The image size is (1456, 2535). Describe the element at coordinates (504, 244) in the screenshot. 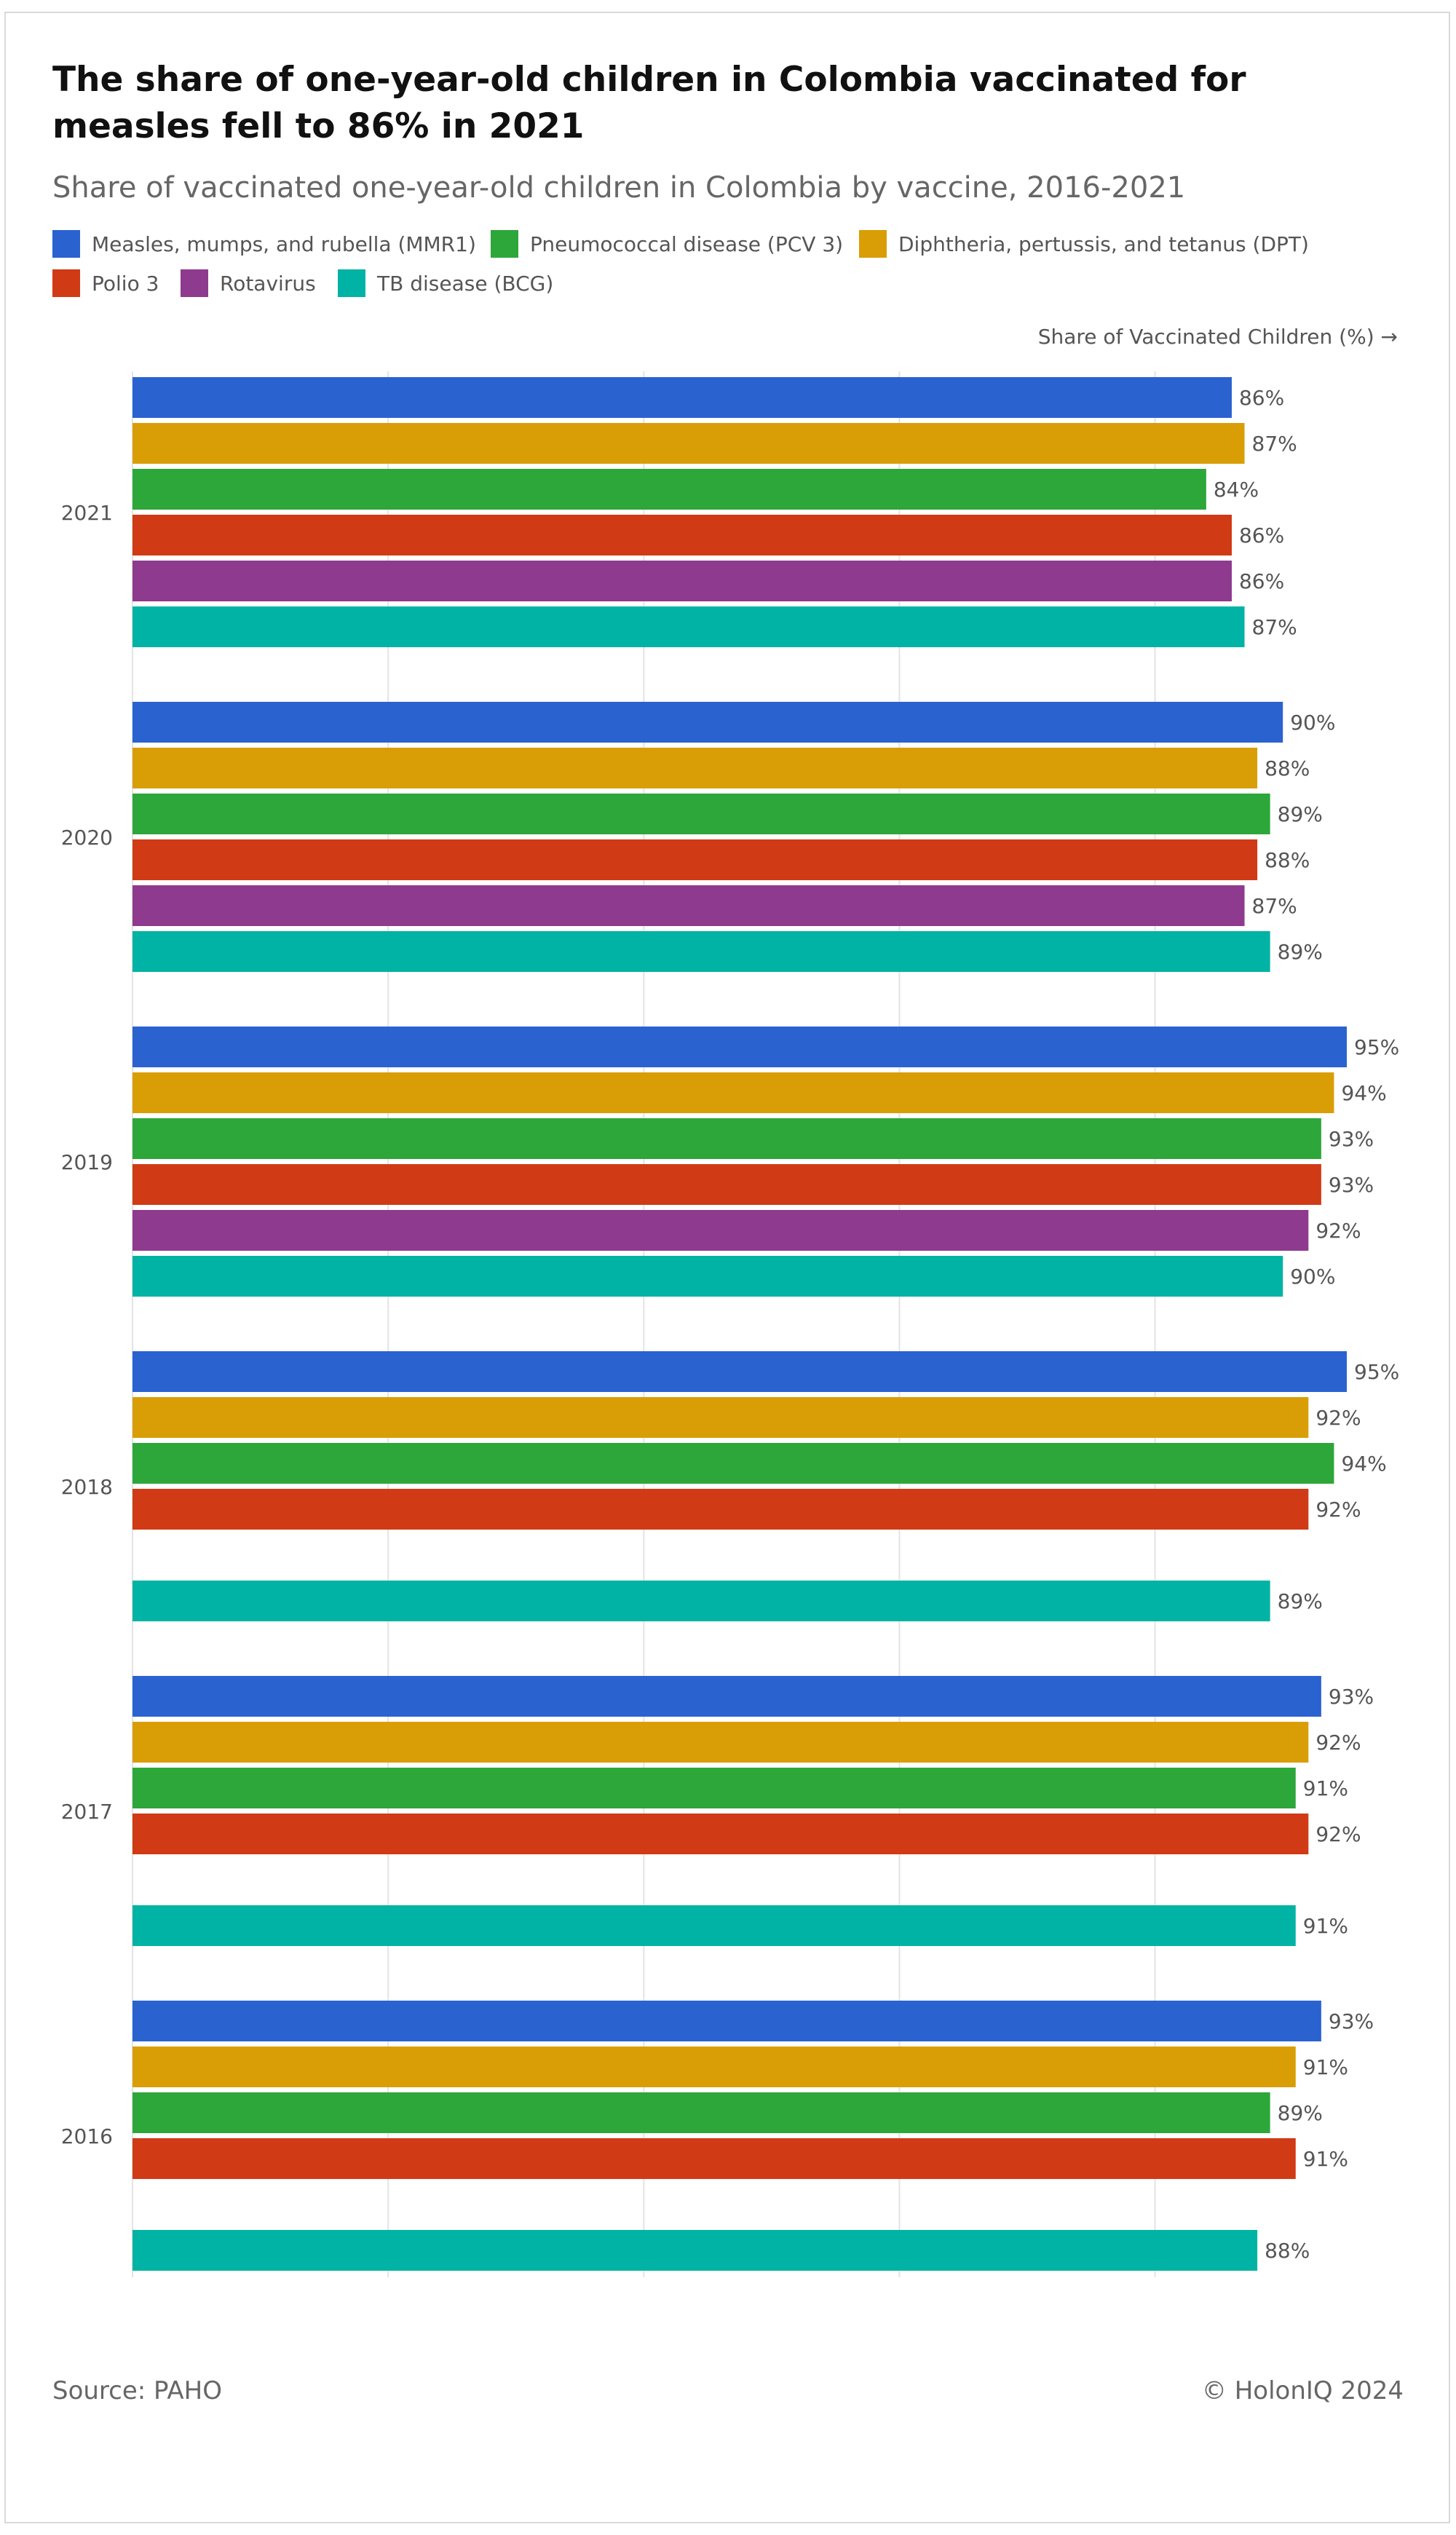

I see `legend-swatch-pcv3` at that location.